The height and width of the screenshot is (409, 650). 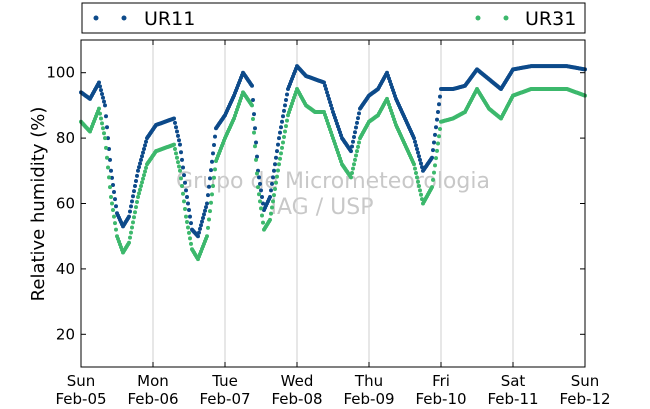 What do you see at coordinates (441, 381) in the screenshot?
I see `x-tick-label-day: Fri` at bounding box center [441, 381].